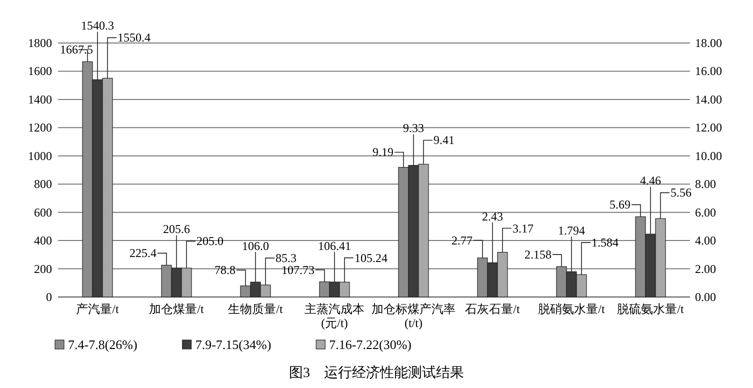  I want to click on data-label: 2.158, so click(538, 255).